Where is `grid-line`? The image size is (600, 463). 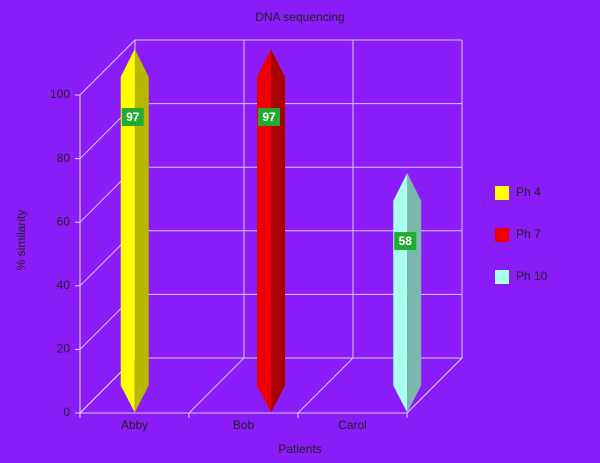
grid-line is located at coordinates (107, 67).